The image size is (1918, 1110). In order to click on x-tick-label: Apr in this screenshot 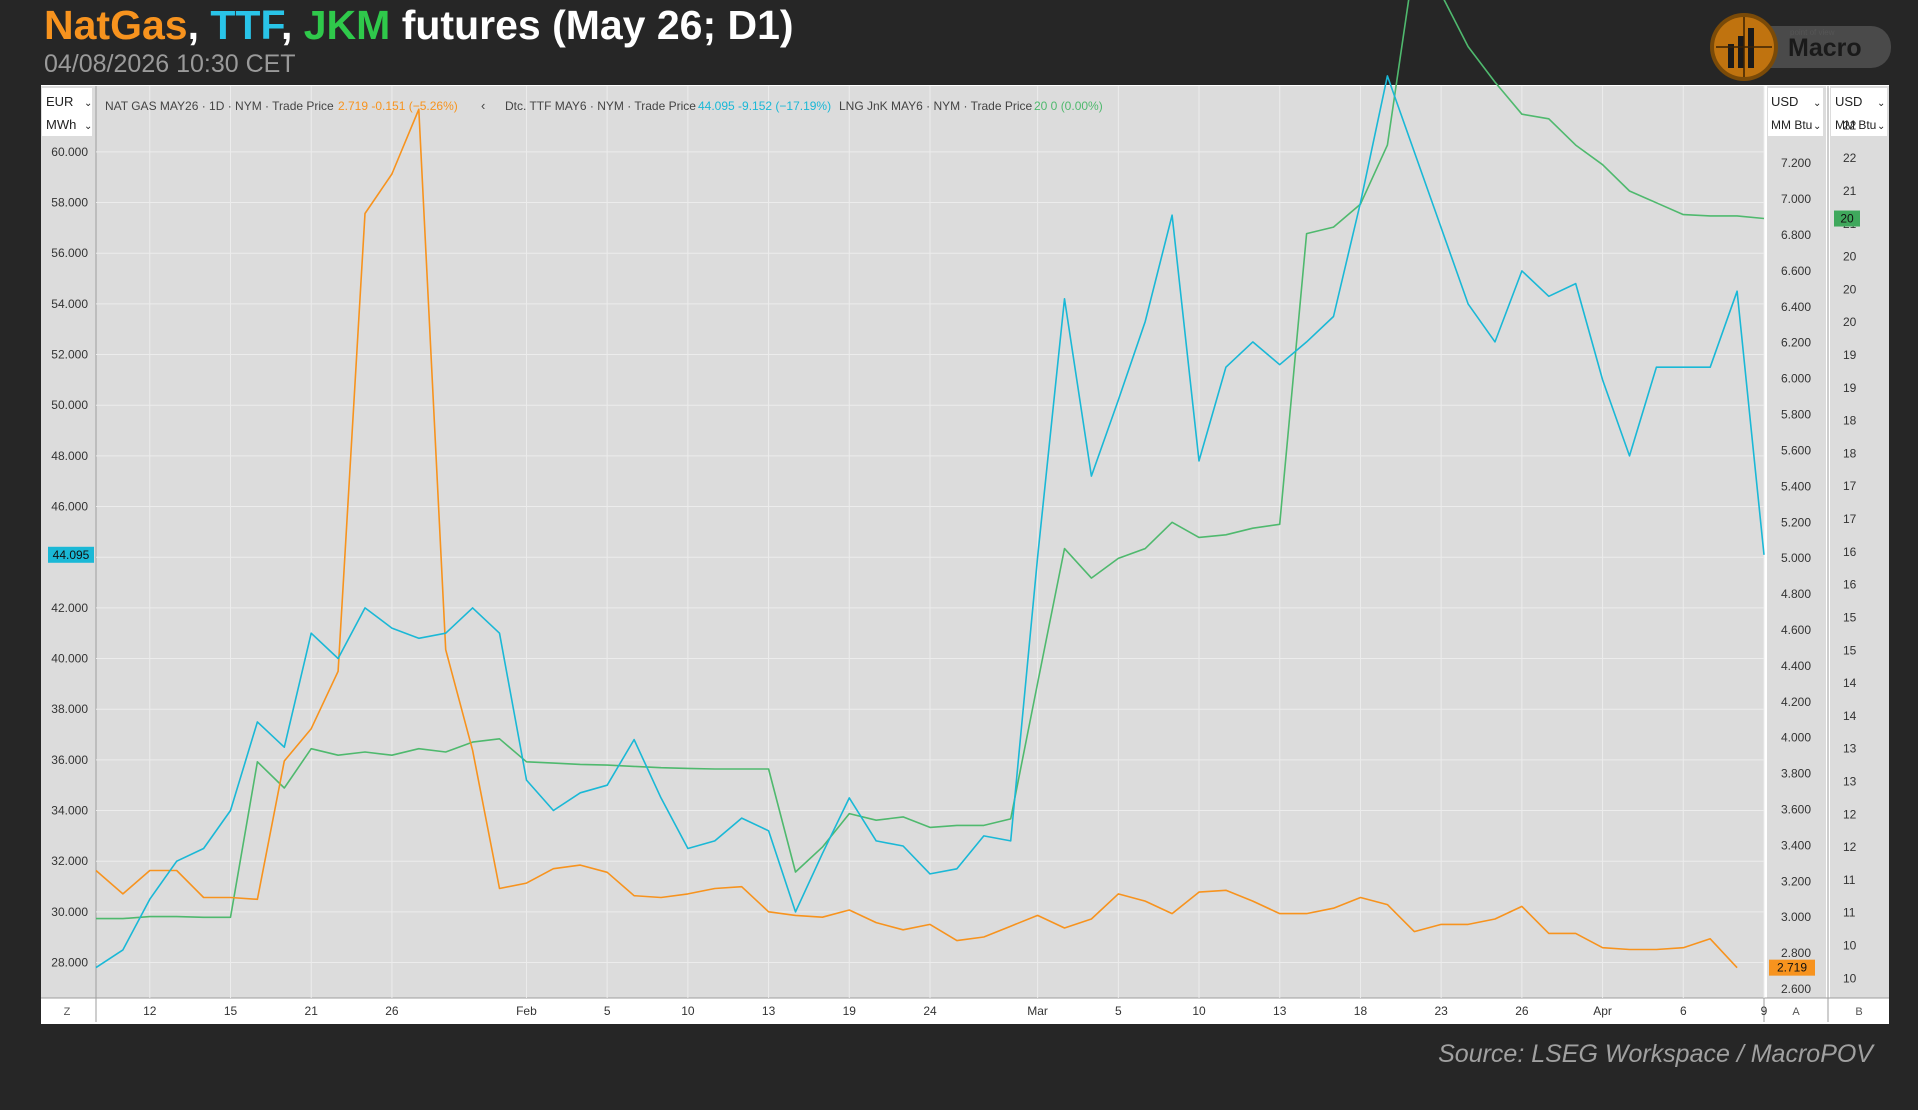, I will do `click(1602, 1011)`.